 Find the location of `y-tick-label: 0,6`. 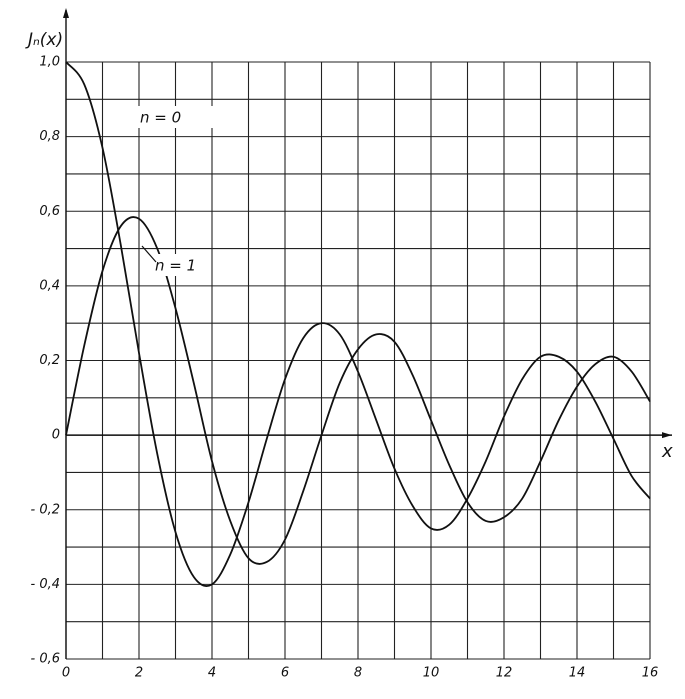

y-tick-label: 0,6 is located at coordinates (49, 211).